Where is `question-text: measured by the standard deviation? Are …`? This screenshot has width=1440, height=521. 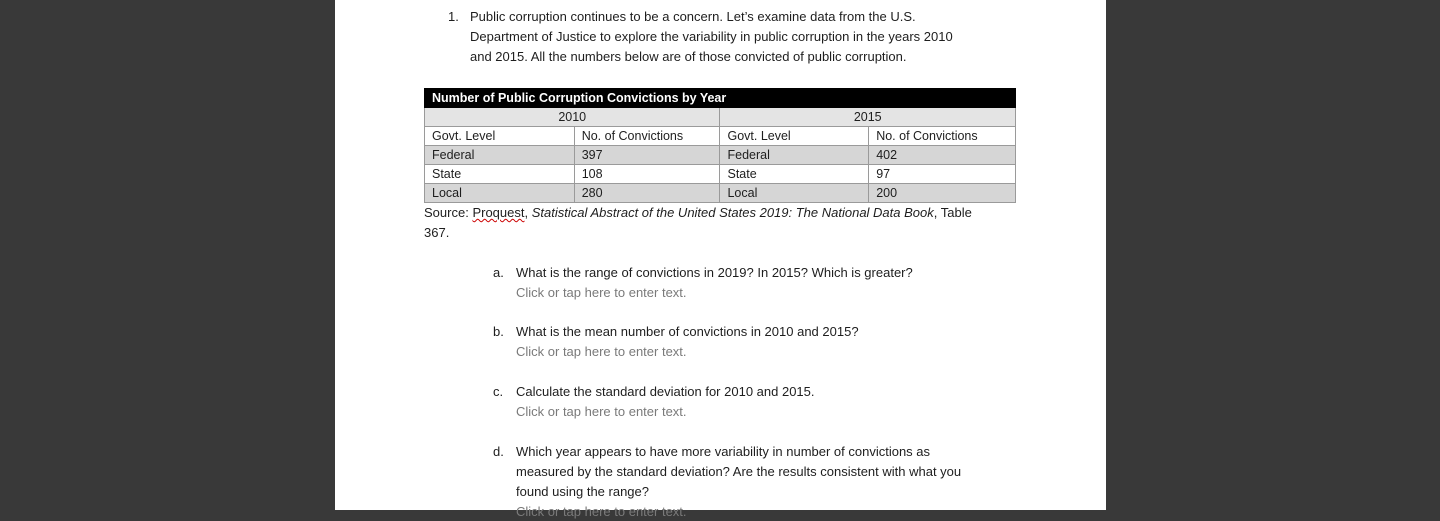
question-text: measured by the standard deviation? Are … is located at coordinates (739, 471).